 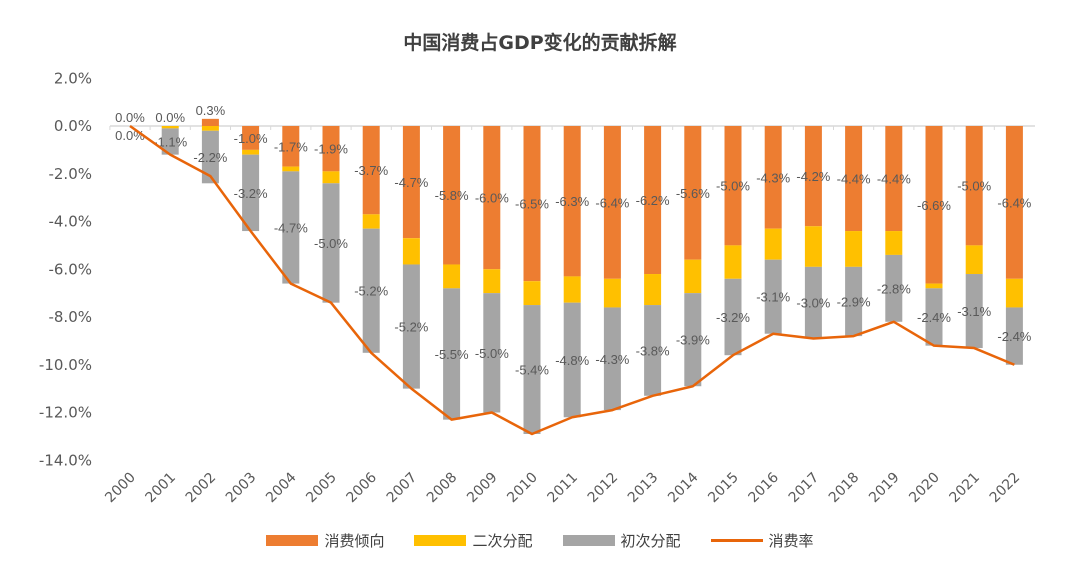 What do you see at coordinates (683, 487) in the screenshot?
I see `x-tick-label: 2014` at bounding box center [683, 487].